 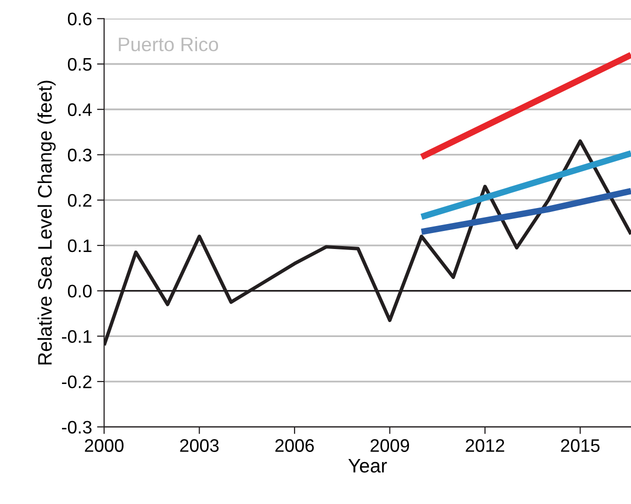 What do you see at coordinates (77, 427) in the screenshot?
I see `y-tick-label: -0.3` at bounding box center [77, 427].